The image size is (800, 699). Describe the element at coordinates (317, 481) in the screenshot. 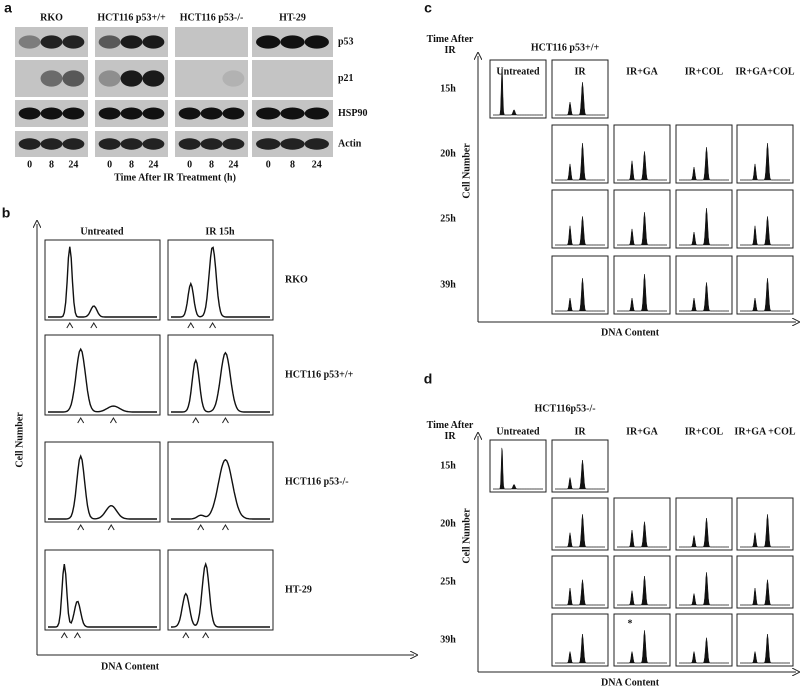

I see `row-label: HCT116 p53-/-` at that location.